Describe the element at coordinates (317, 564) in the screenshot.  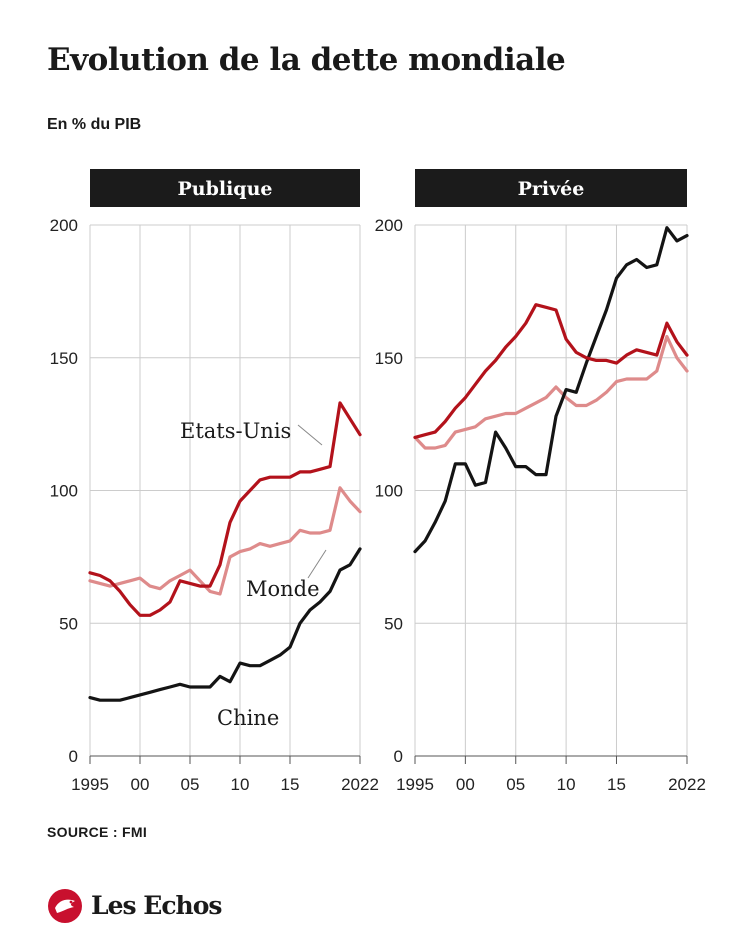
I see `leader-line-monde` at that location.